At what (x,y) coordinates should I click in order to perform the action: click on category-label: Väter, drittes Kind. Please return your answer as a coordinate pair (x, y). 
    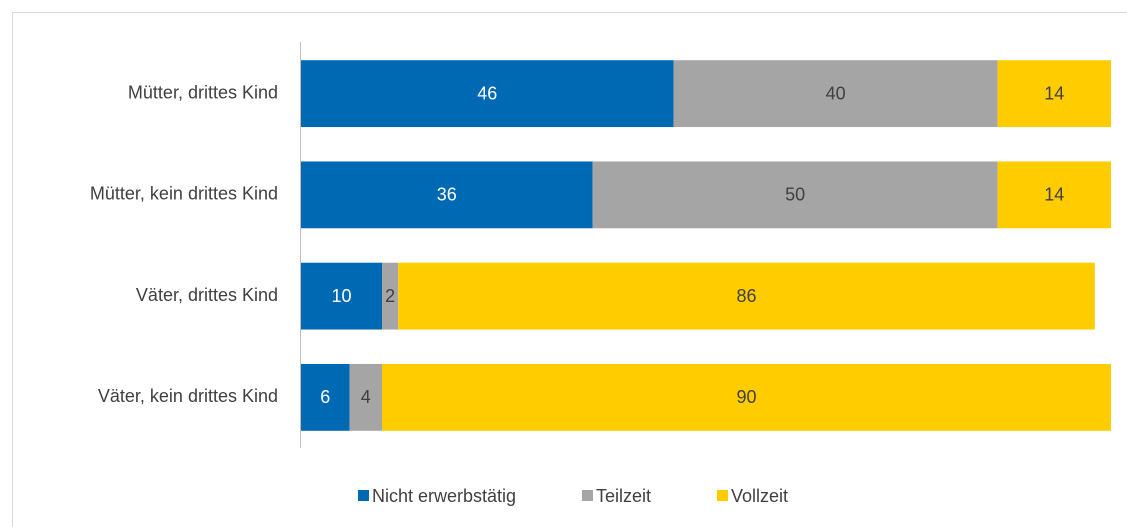
    Looking at the image, I should click on (207, 295).